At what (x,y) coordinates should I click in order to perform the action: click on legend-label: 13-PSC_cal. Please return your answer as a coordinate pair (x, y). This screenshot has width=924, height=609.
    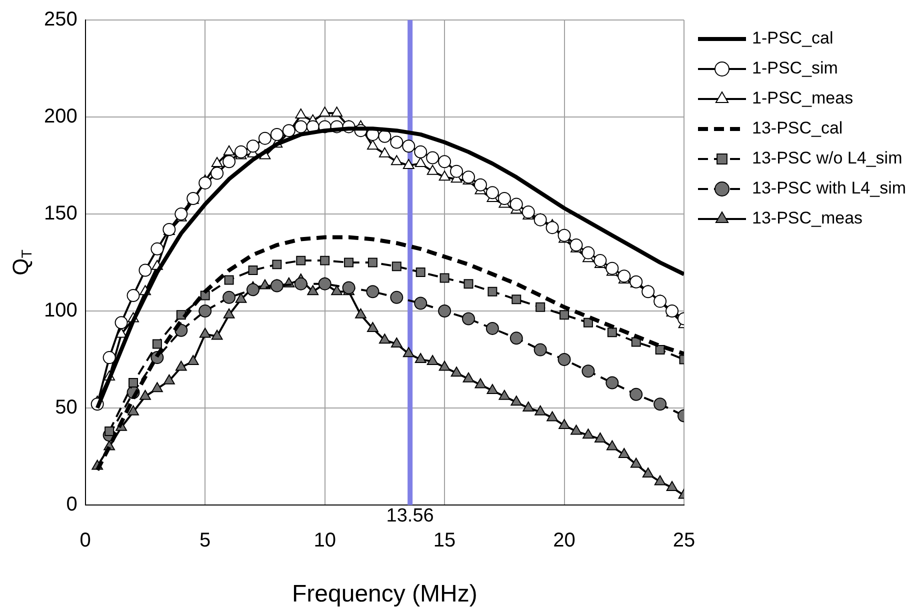
    Looking at the image, I should click on (797, 128).